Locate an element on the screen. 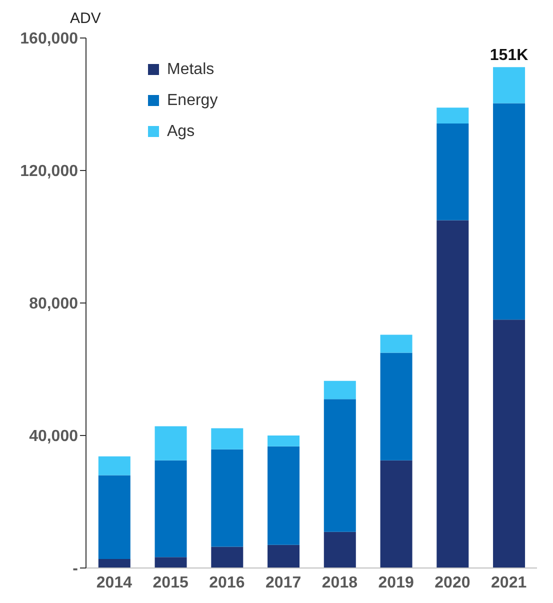  legend-label: Energy is located at coordinates (192, 101).